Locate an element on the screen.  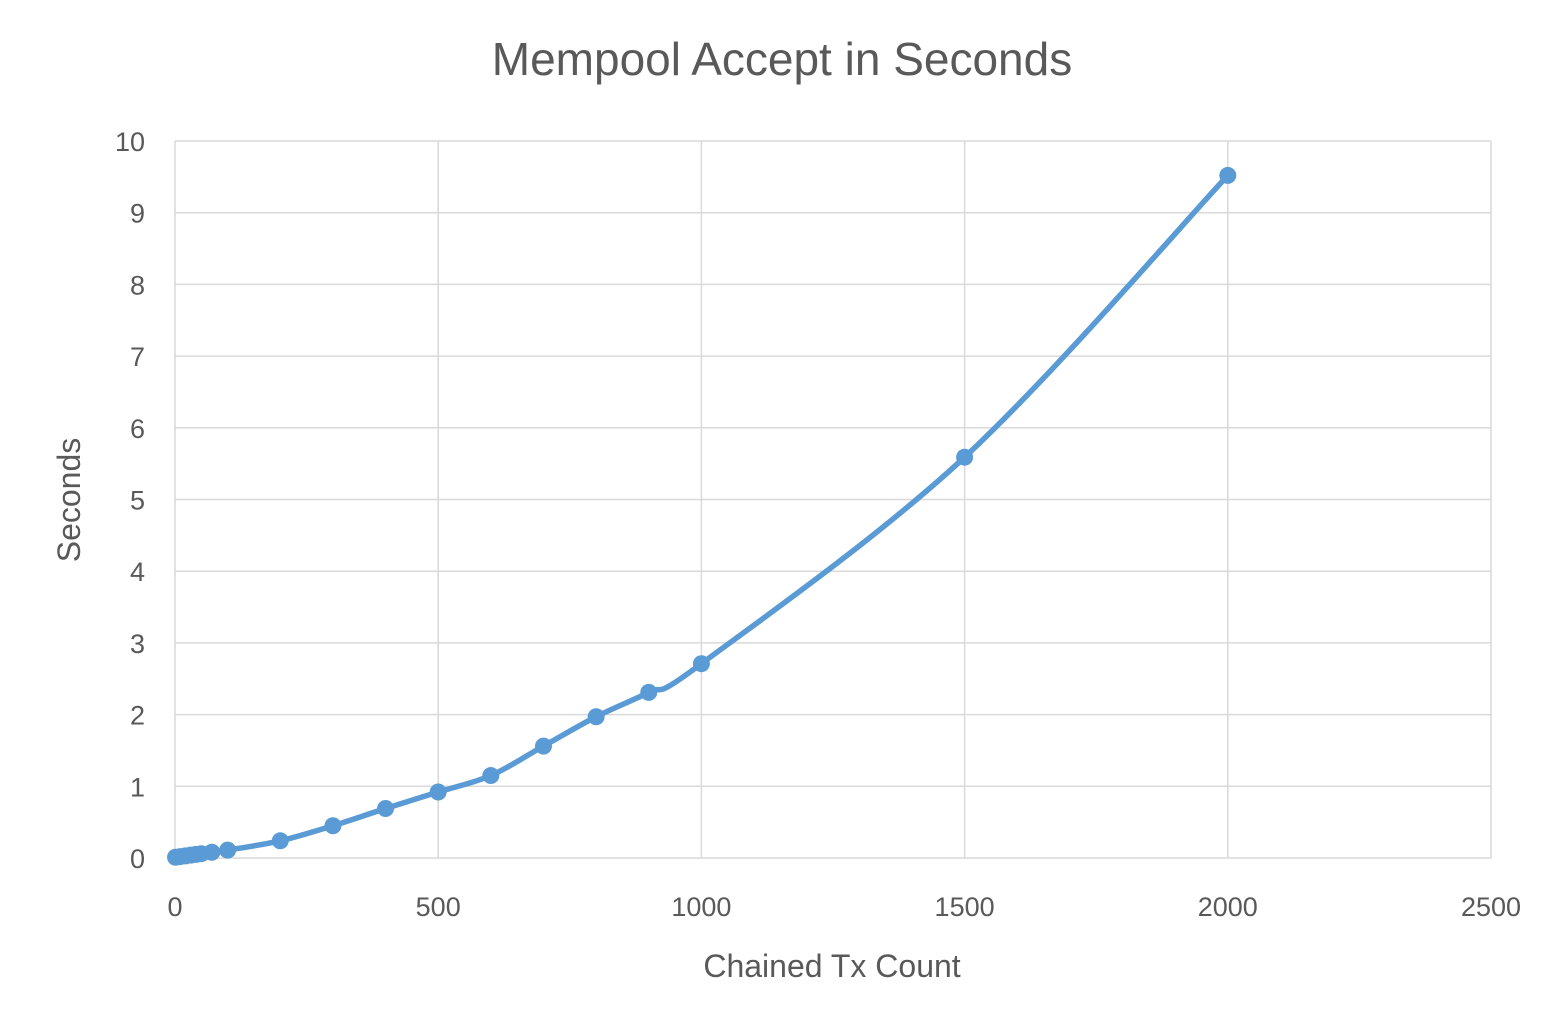
y-tick-label: 7 is located at coordinates (137, 357).